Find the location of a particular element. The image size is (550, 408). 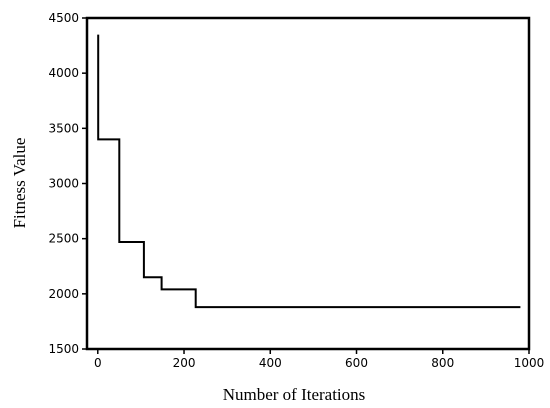

x-axis-title: Number of Iterations is located at coordinates (294, 394).